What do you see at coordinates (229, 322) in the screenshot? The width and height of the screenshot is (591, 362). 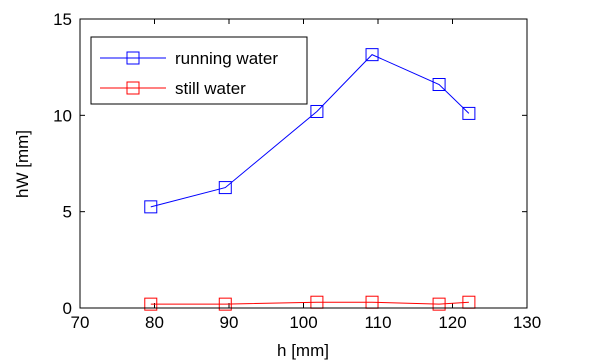 I see `x-tick-label: 90` at bounding box center [229, 322].